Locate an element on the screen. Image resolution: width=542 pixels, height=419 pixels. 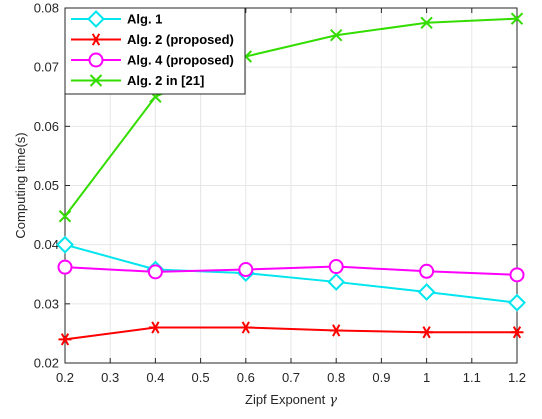
y-tick-label: 0.05 is located at coordinates (46, 185).